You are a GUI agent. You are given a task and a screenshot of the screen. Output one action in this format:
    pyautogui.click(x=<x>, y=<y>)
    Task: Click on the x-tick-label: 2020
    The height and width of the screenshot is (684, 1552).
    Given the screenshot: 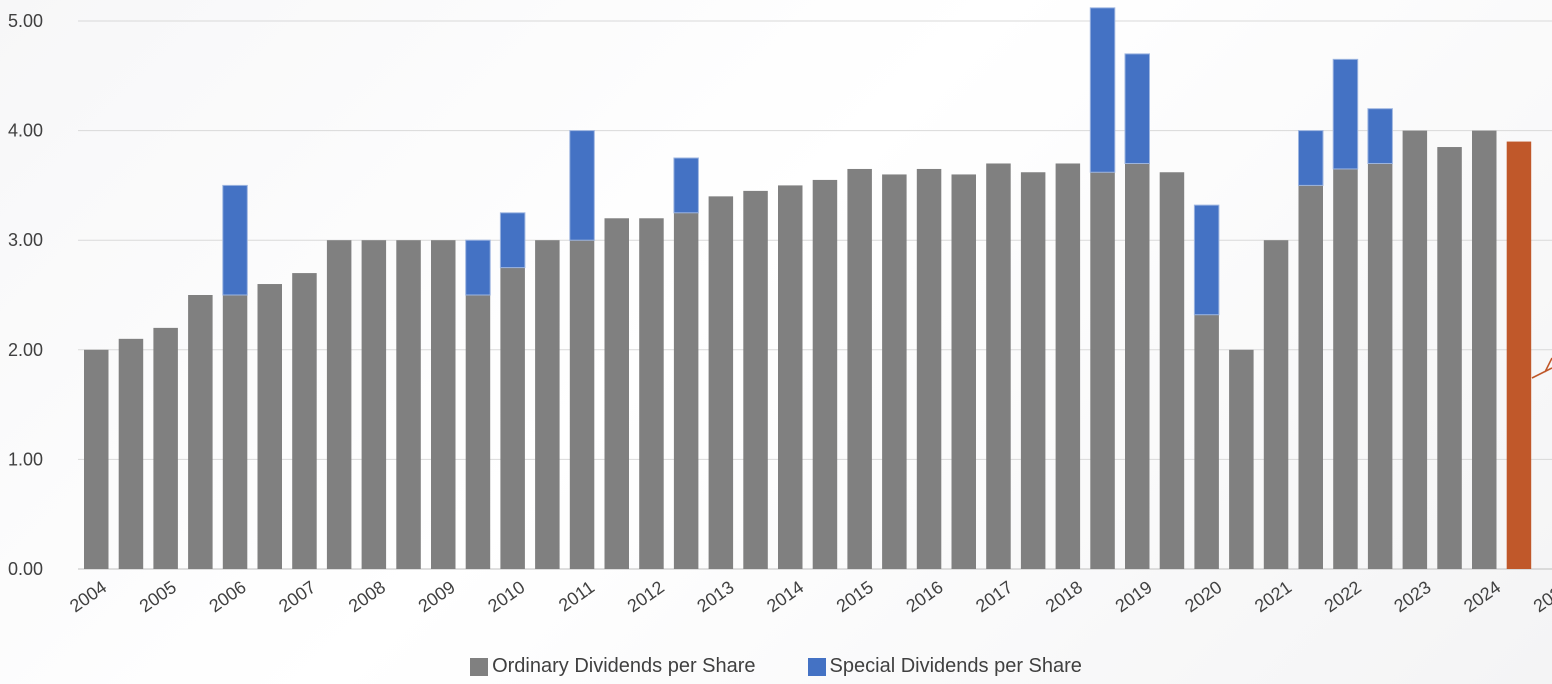 What is the action you would take?
    pyautogui.click(x=1203, y=596)
    